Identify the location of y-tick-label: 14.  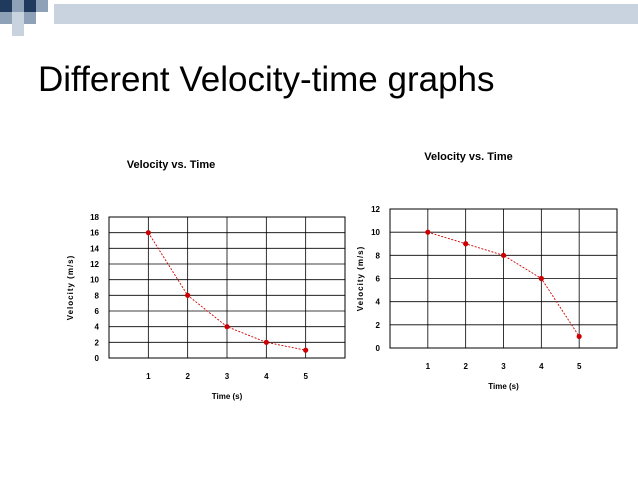
(94, 248).